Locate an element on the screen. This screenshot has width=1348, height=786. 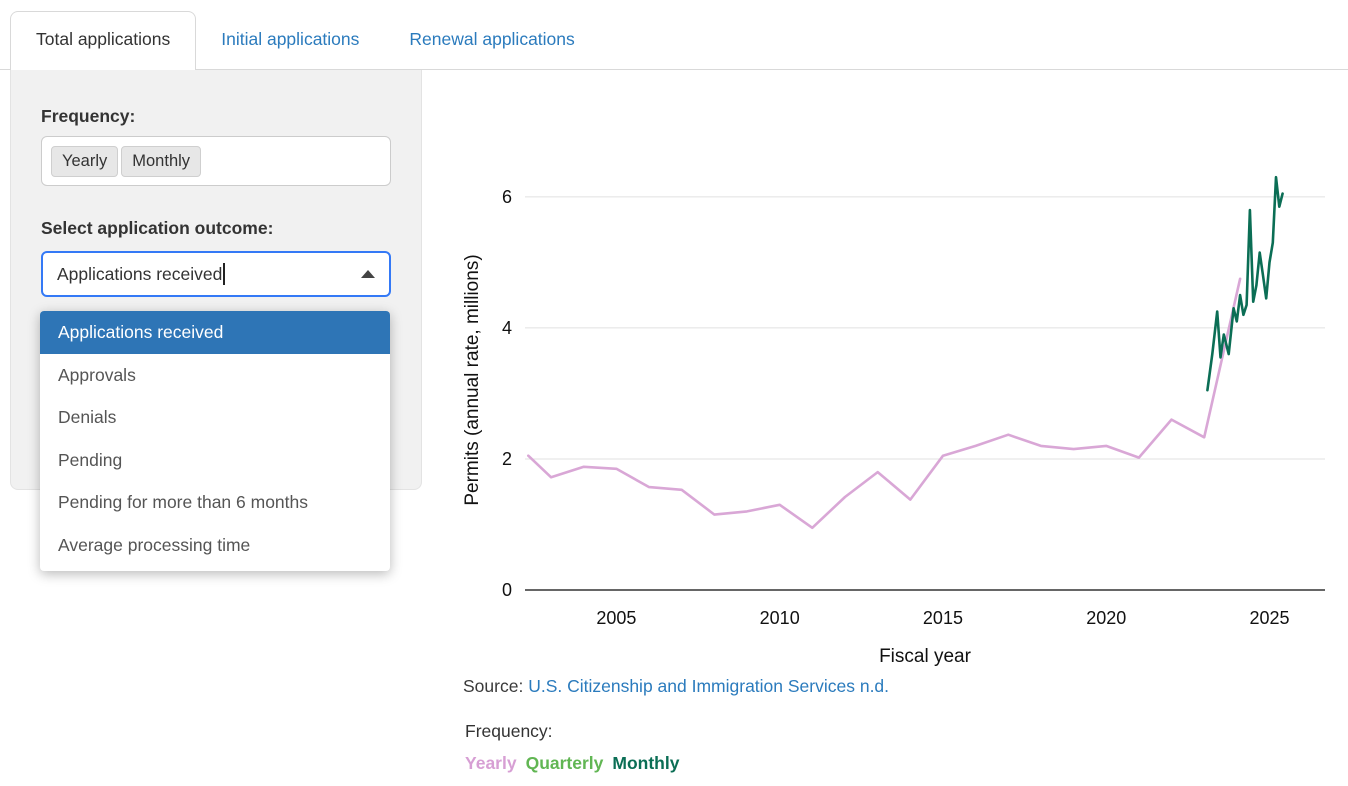
tab-label: Initial applications is located at coordinates (290, 39).